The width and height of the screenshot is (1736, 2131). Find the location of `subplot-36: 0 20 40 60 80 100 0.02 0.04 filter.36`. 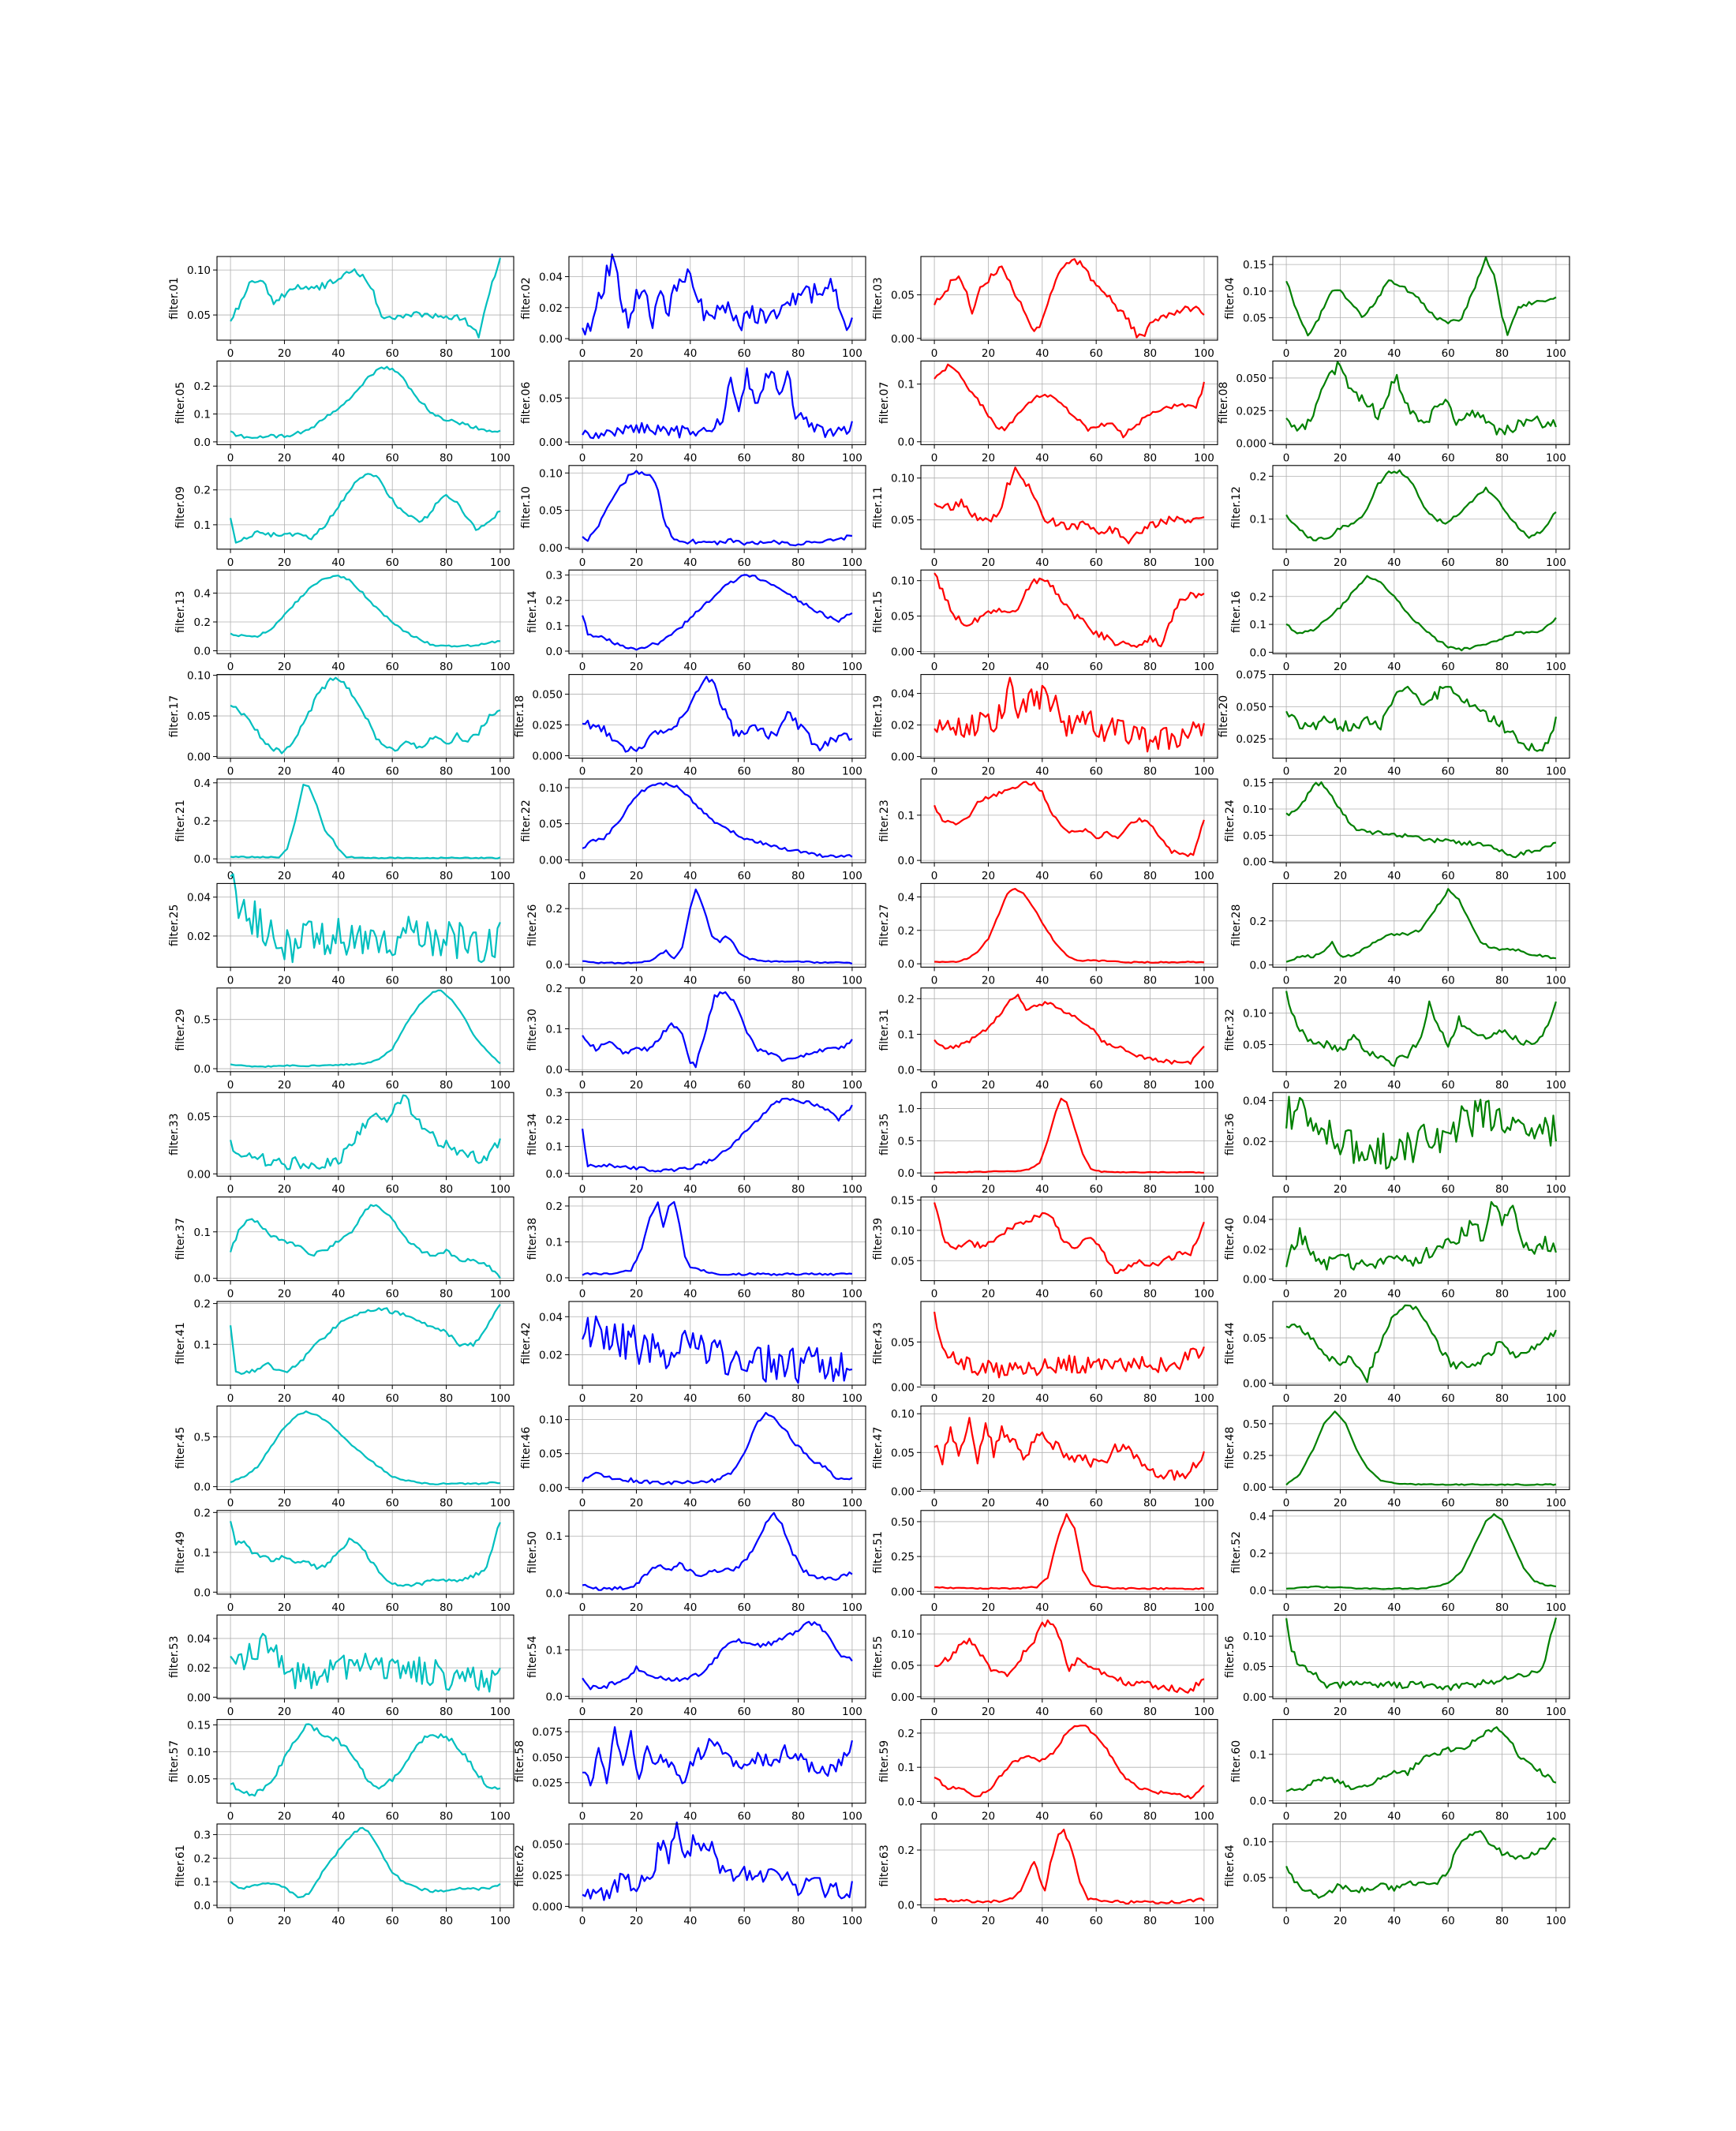

subplot-36: 0 20 40 60 80 100 0.02 0.04 filter.36 is located at coordinates (1397, 1144).